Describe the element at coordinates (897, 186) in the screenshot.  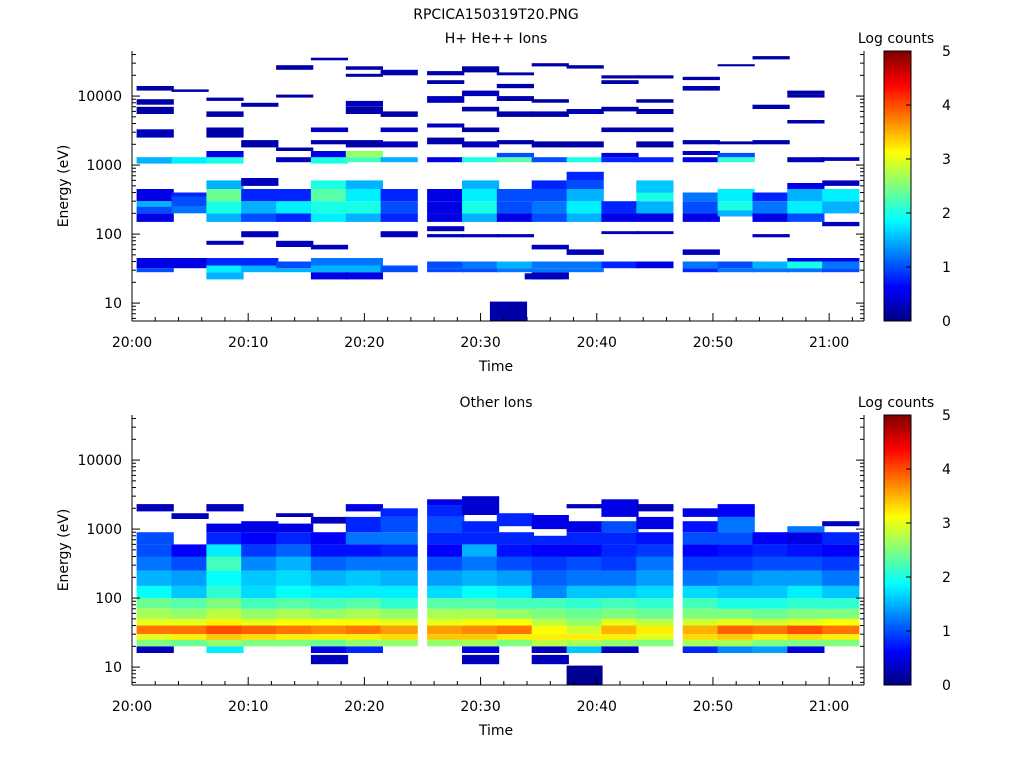
I see `colorbar-frame` at that location.